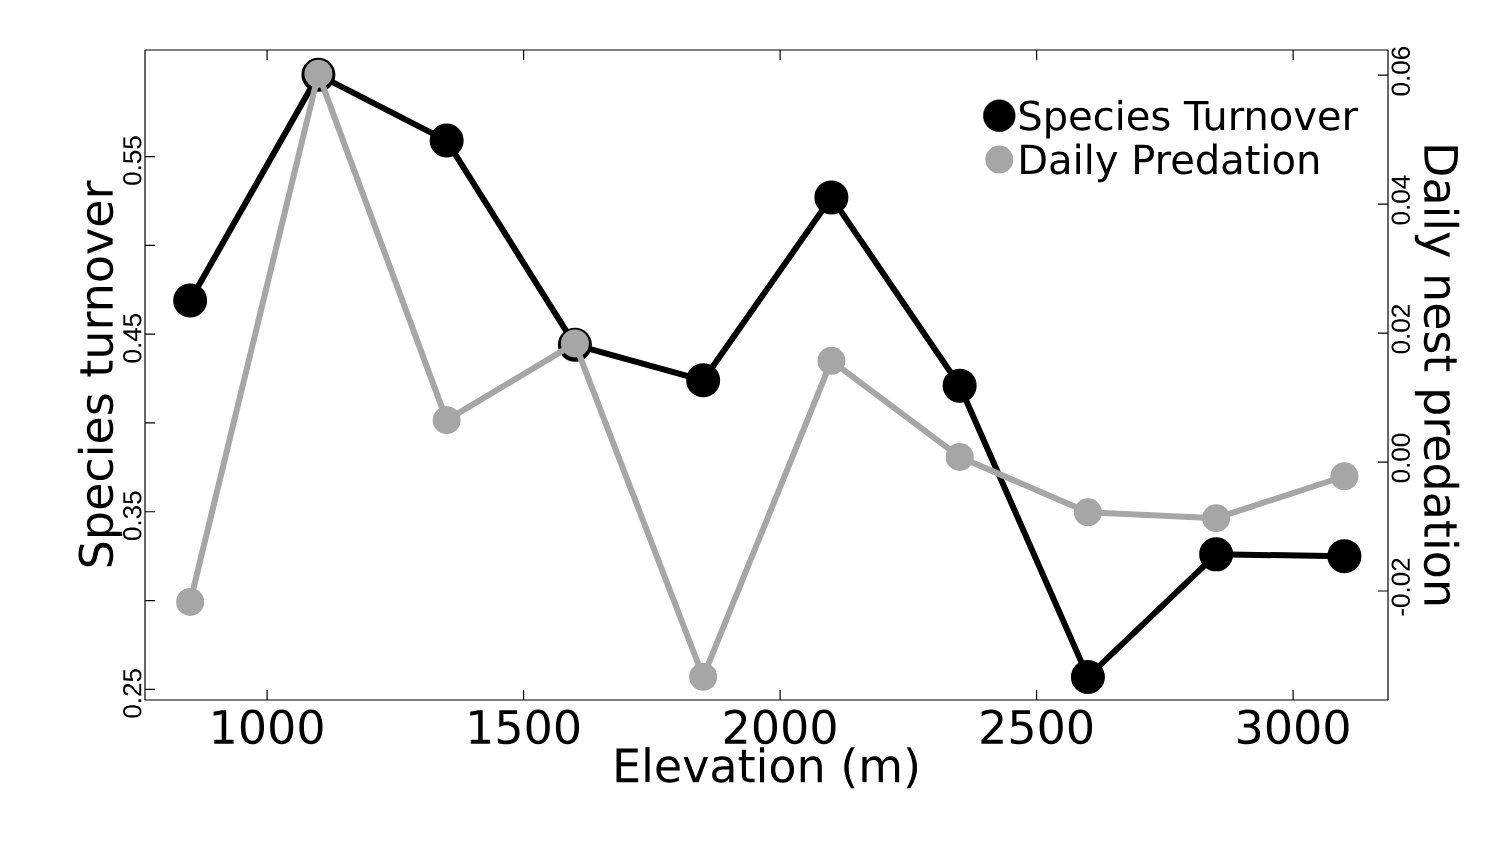 This screenshot has width=1509, height=856. What do you see at coordinates (1400, 71) in the screenshot?
I see `y2-tick-label: 0.06` at bounding box center [1400, 71].